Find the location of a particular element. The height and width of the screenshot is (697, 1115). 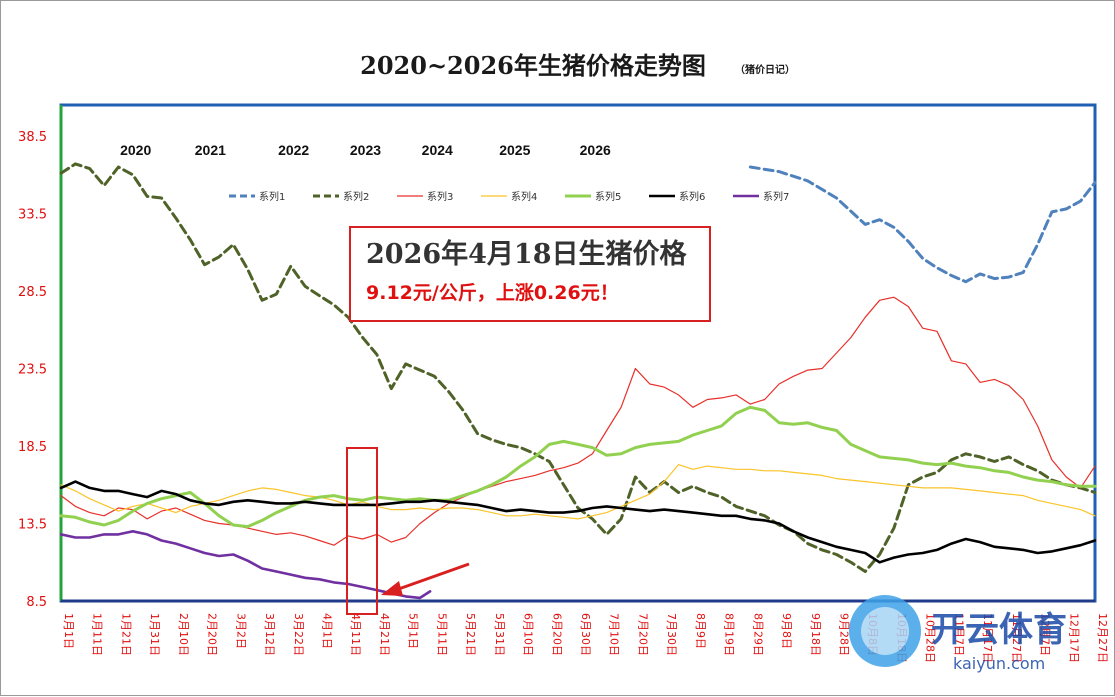

annotation-frame is located at coordinates (530, 274).